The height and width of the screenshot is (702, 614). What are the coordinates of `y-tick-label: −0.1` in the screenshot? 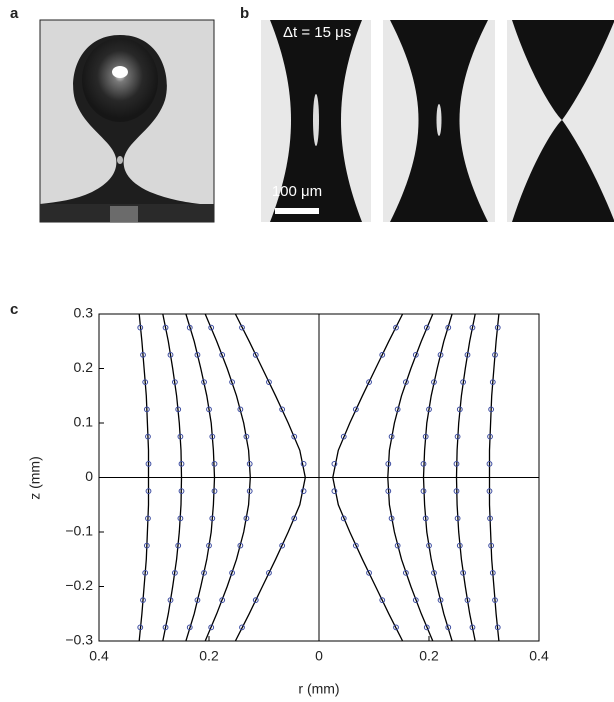 It's located at (79, 531).